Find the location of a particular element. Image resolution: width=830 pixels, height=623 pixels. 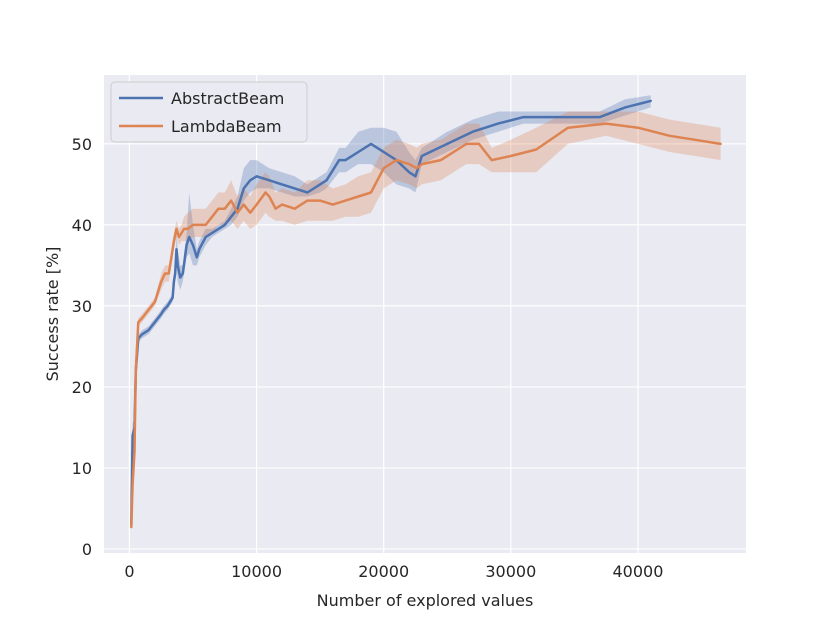

y-tick-label: 40 is located at coordinates (82, 225).